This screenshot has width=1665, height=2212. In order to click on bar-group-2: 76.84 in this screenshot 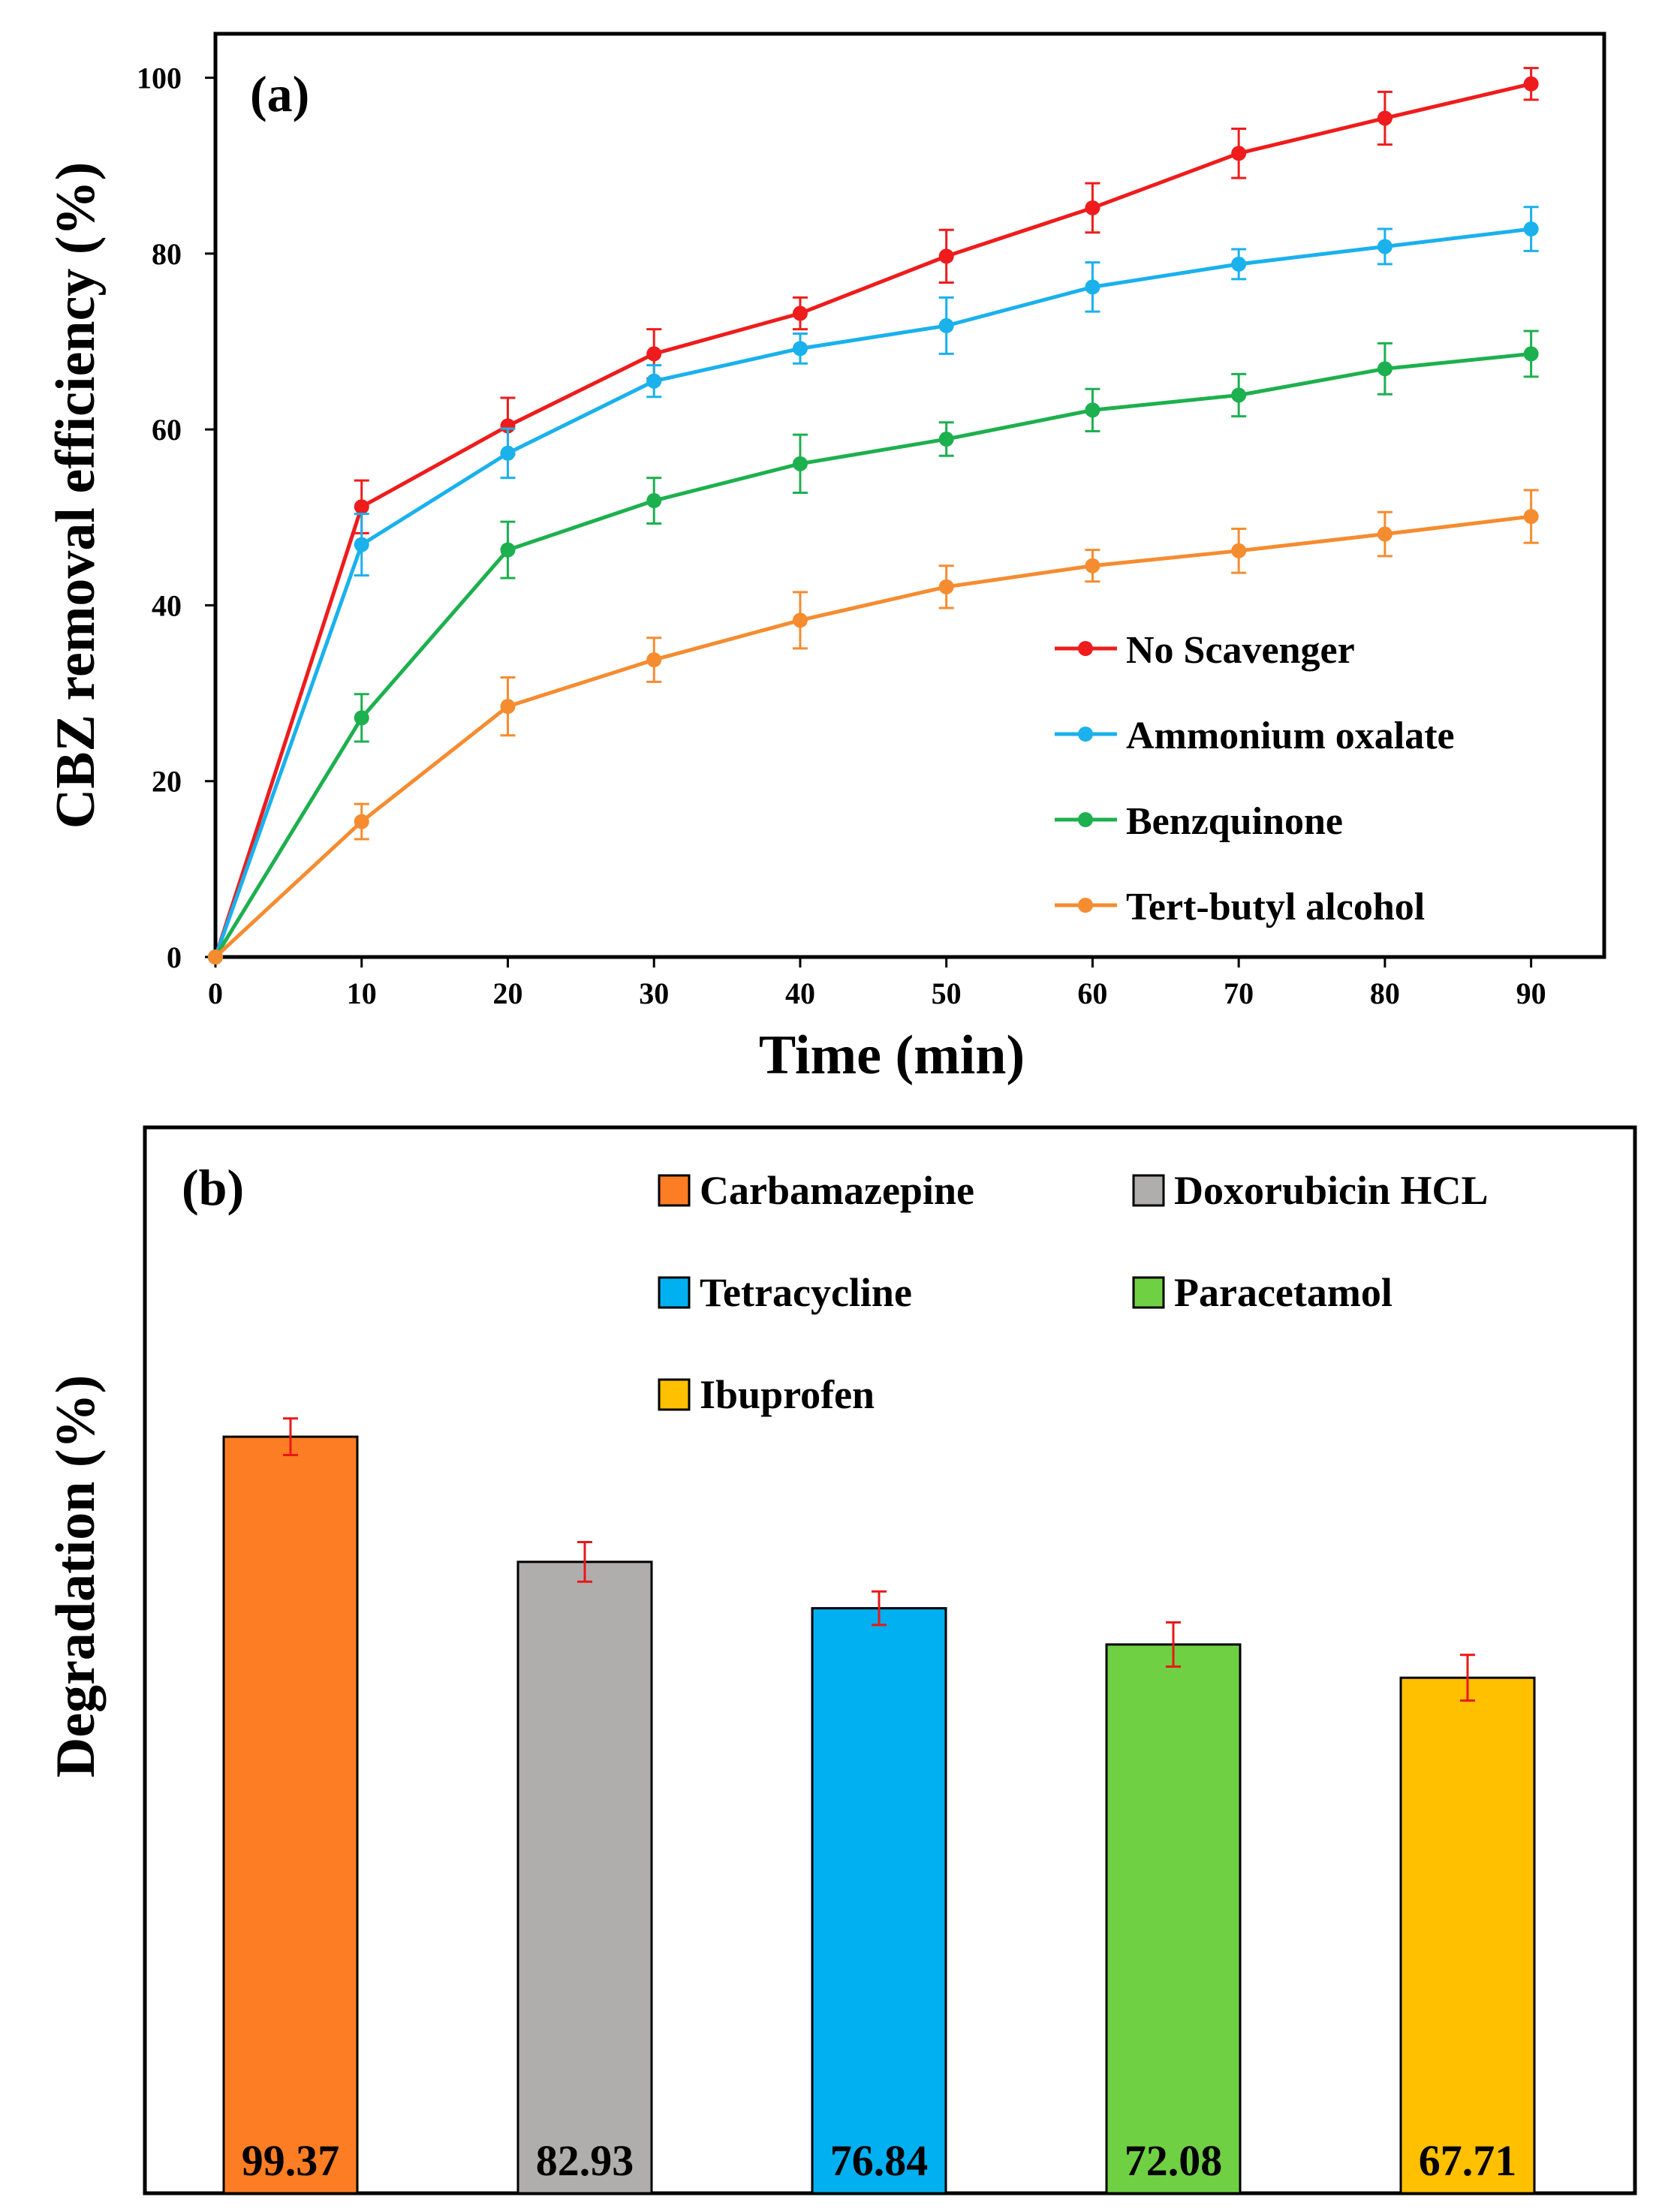, I will do `click(879, 1892)`.